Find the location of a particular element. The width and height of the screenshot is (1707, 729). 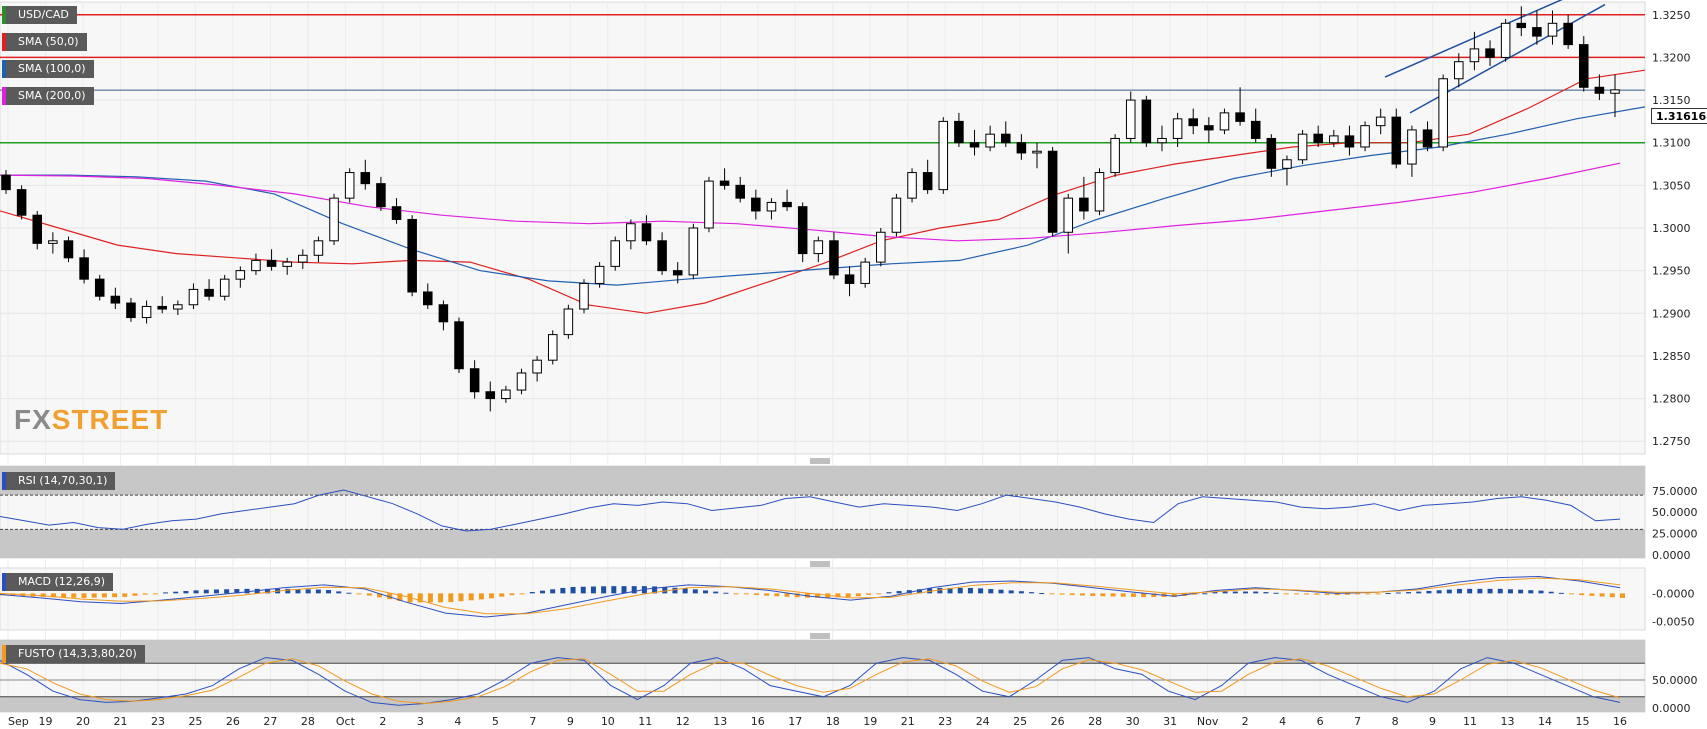

price-tick-label: 1.3150 is located at coordinates (1671, 100).